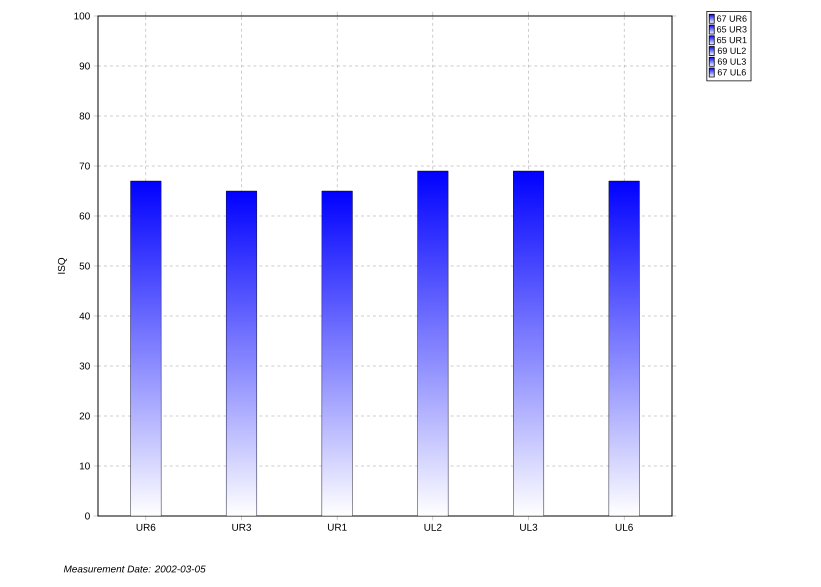 This screenshot has width=821, height=587. Describe the element at coordinates (85, 416) in the screenshot. I see `y-tick-label: 20` at that location.